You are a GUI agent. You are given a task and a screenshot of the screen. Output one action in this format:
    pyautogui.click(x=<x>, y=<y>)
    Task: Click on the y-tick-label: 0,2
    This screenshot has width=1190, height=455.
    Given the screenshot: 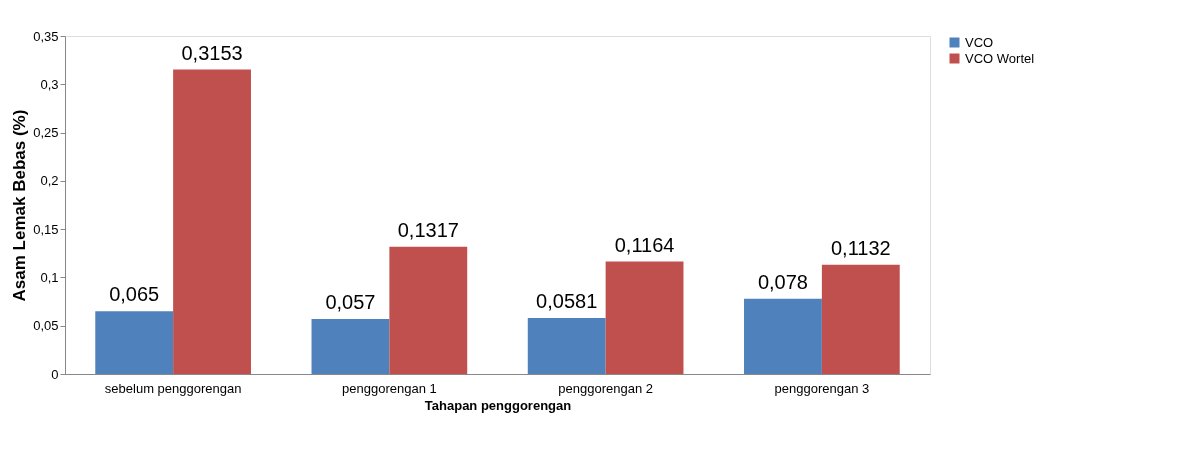 What is the action you would take?
    pyautogui.click(x=49, y=181)
    